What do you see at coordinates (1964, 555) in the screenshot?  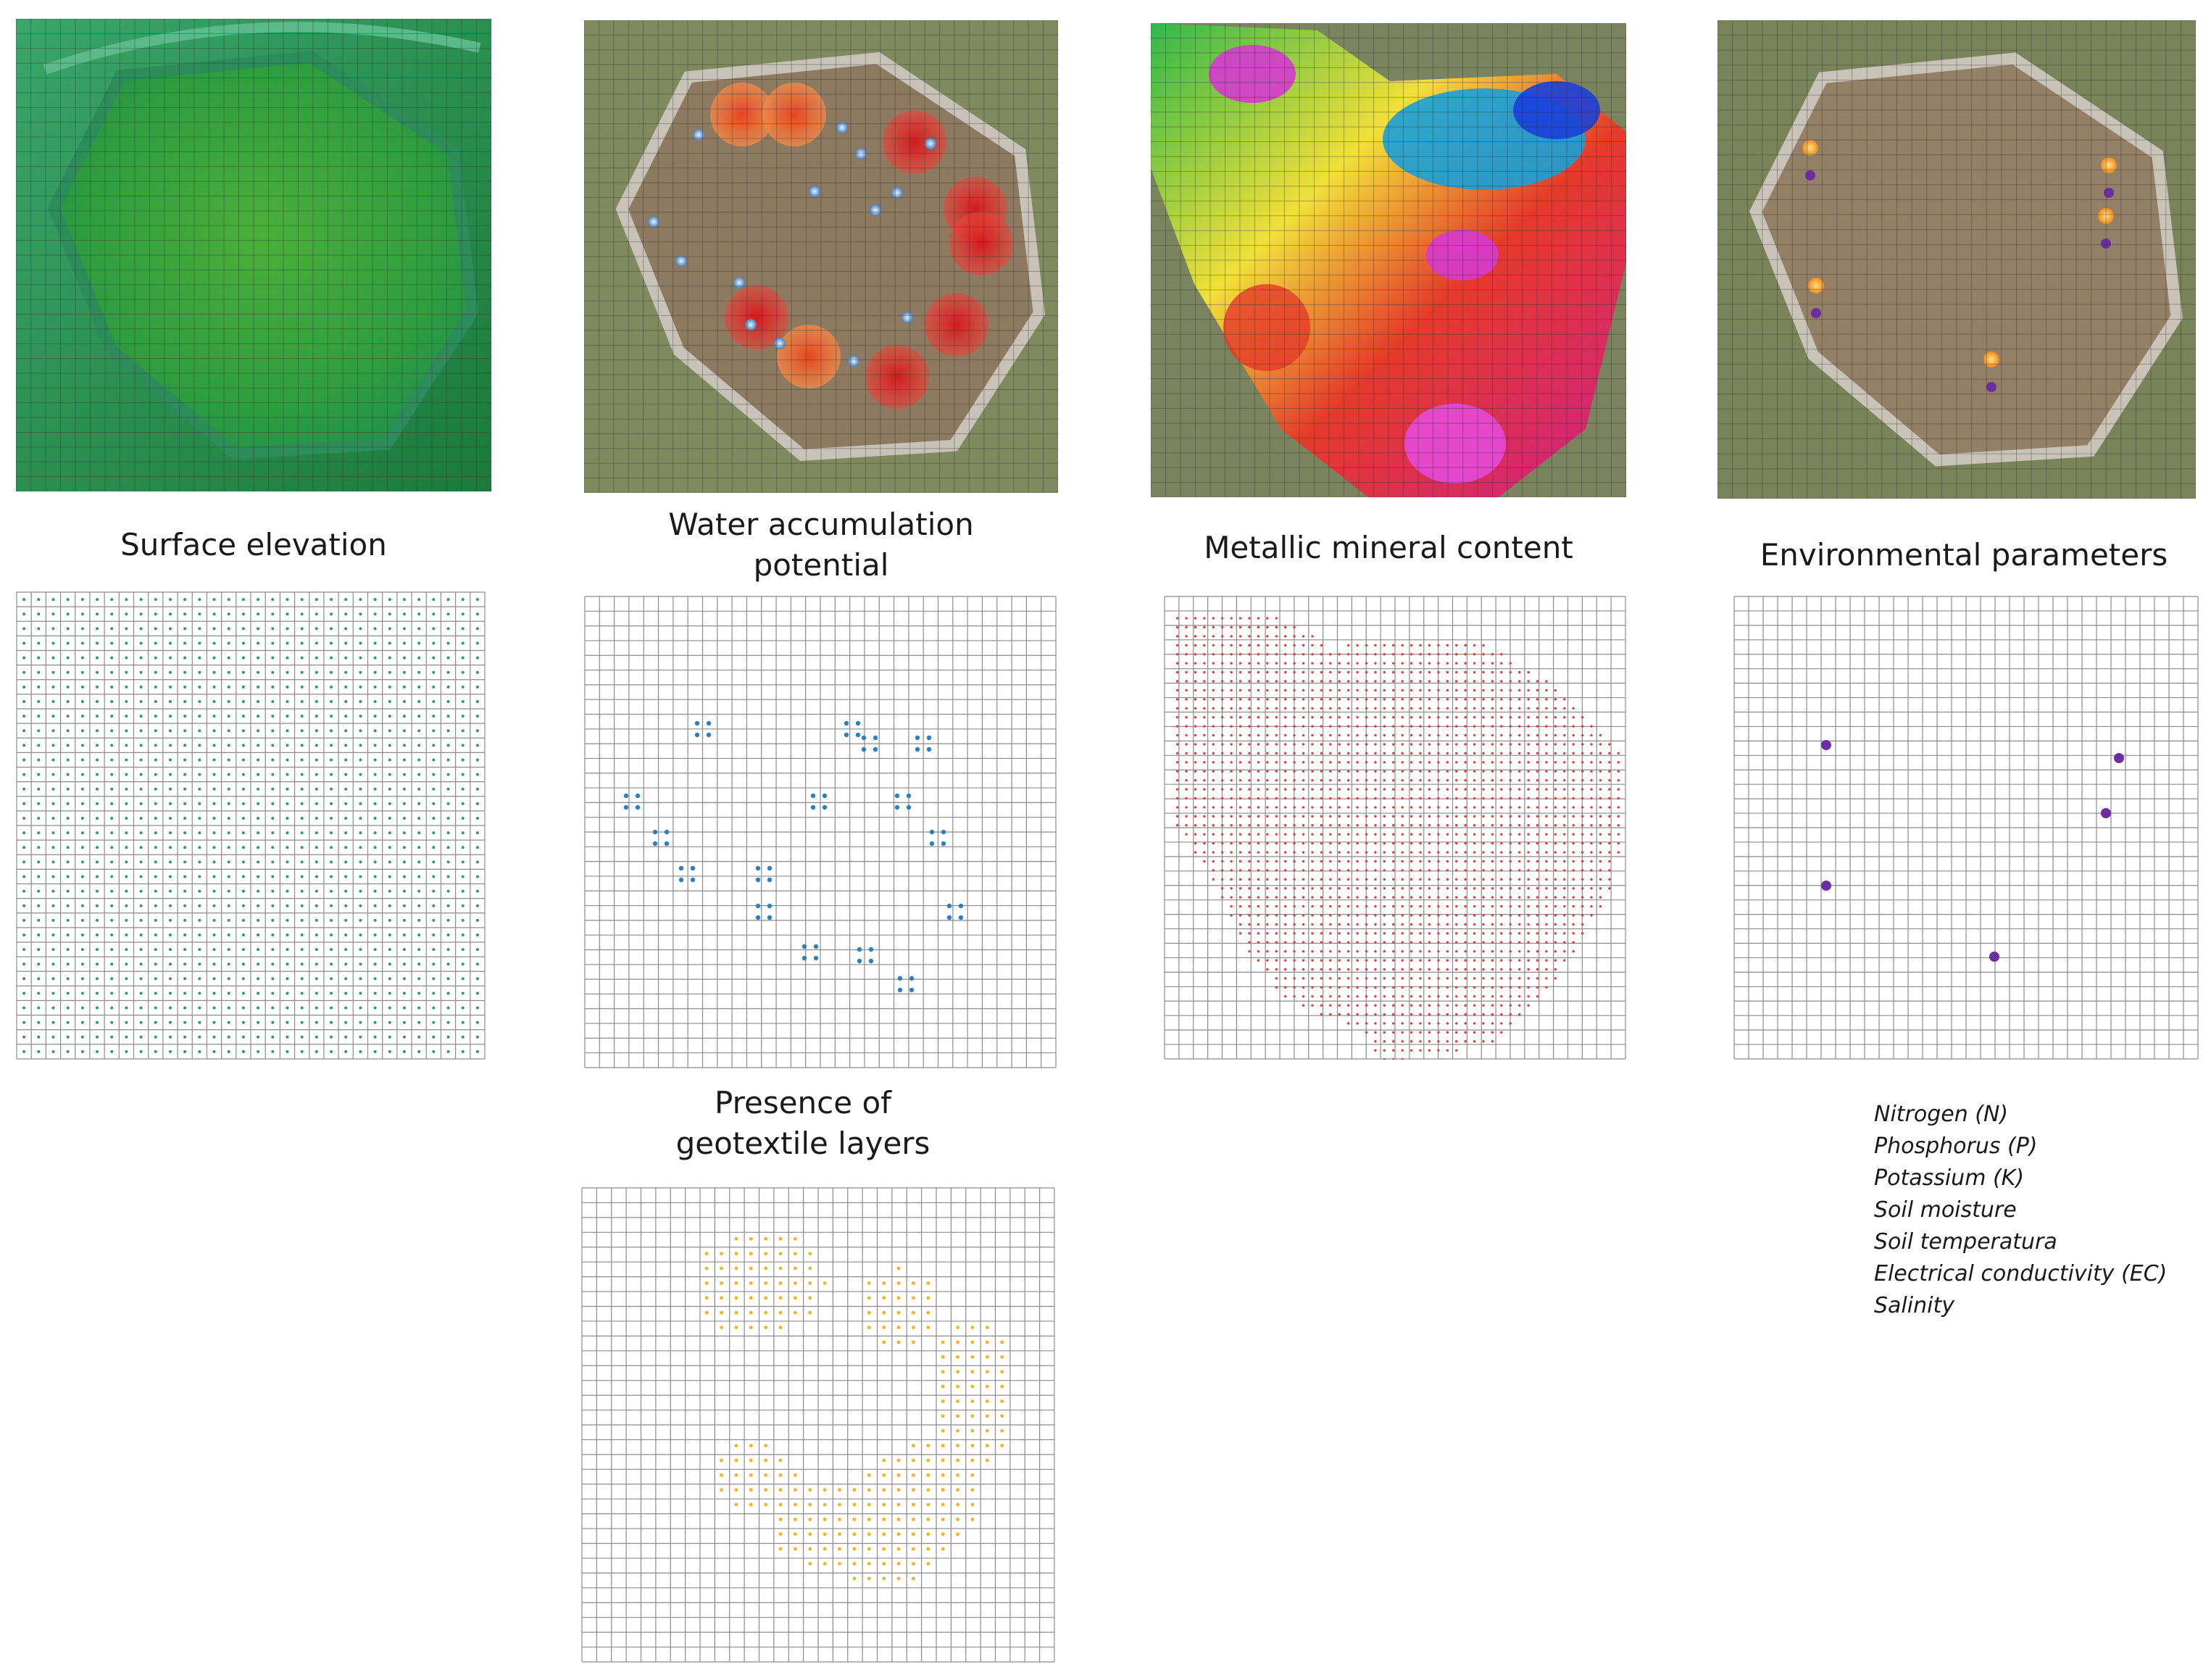 I see `label-environmental-parameters: Environmental parameters` at bounding box center [1964, 555].